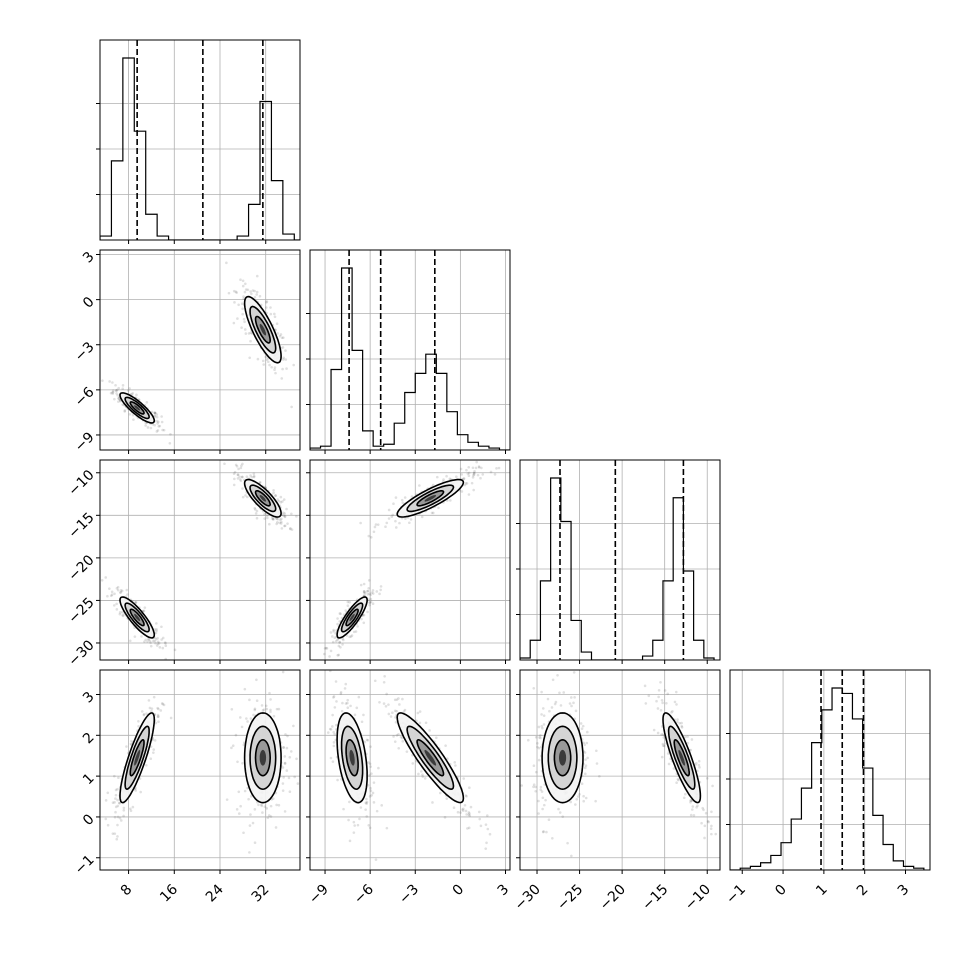  What do you see at coordinates (89, 258) in the screenshot?
I see `y-tick-label: 3` at bounding box center [89, 258].